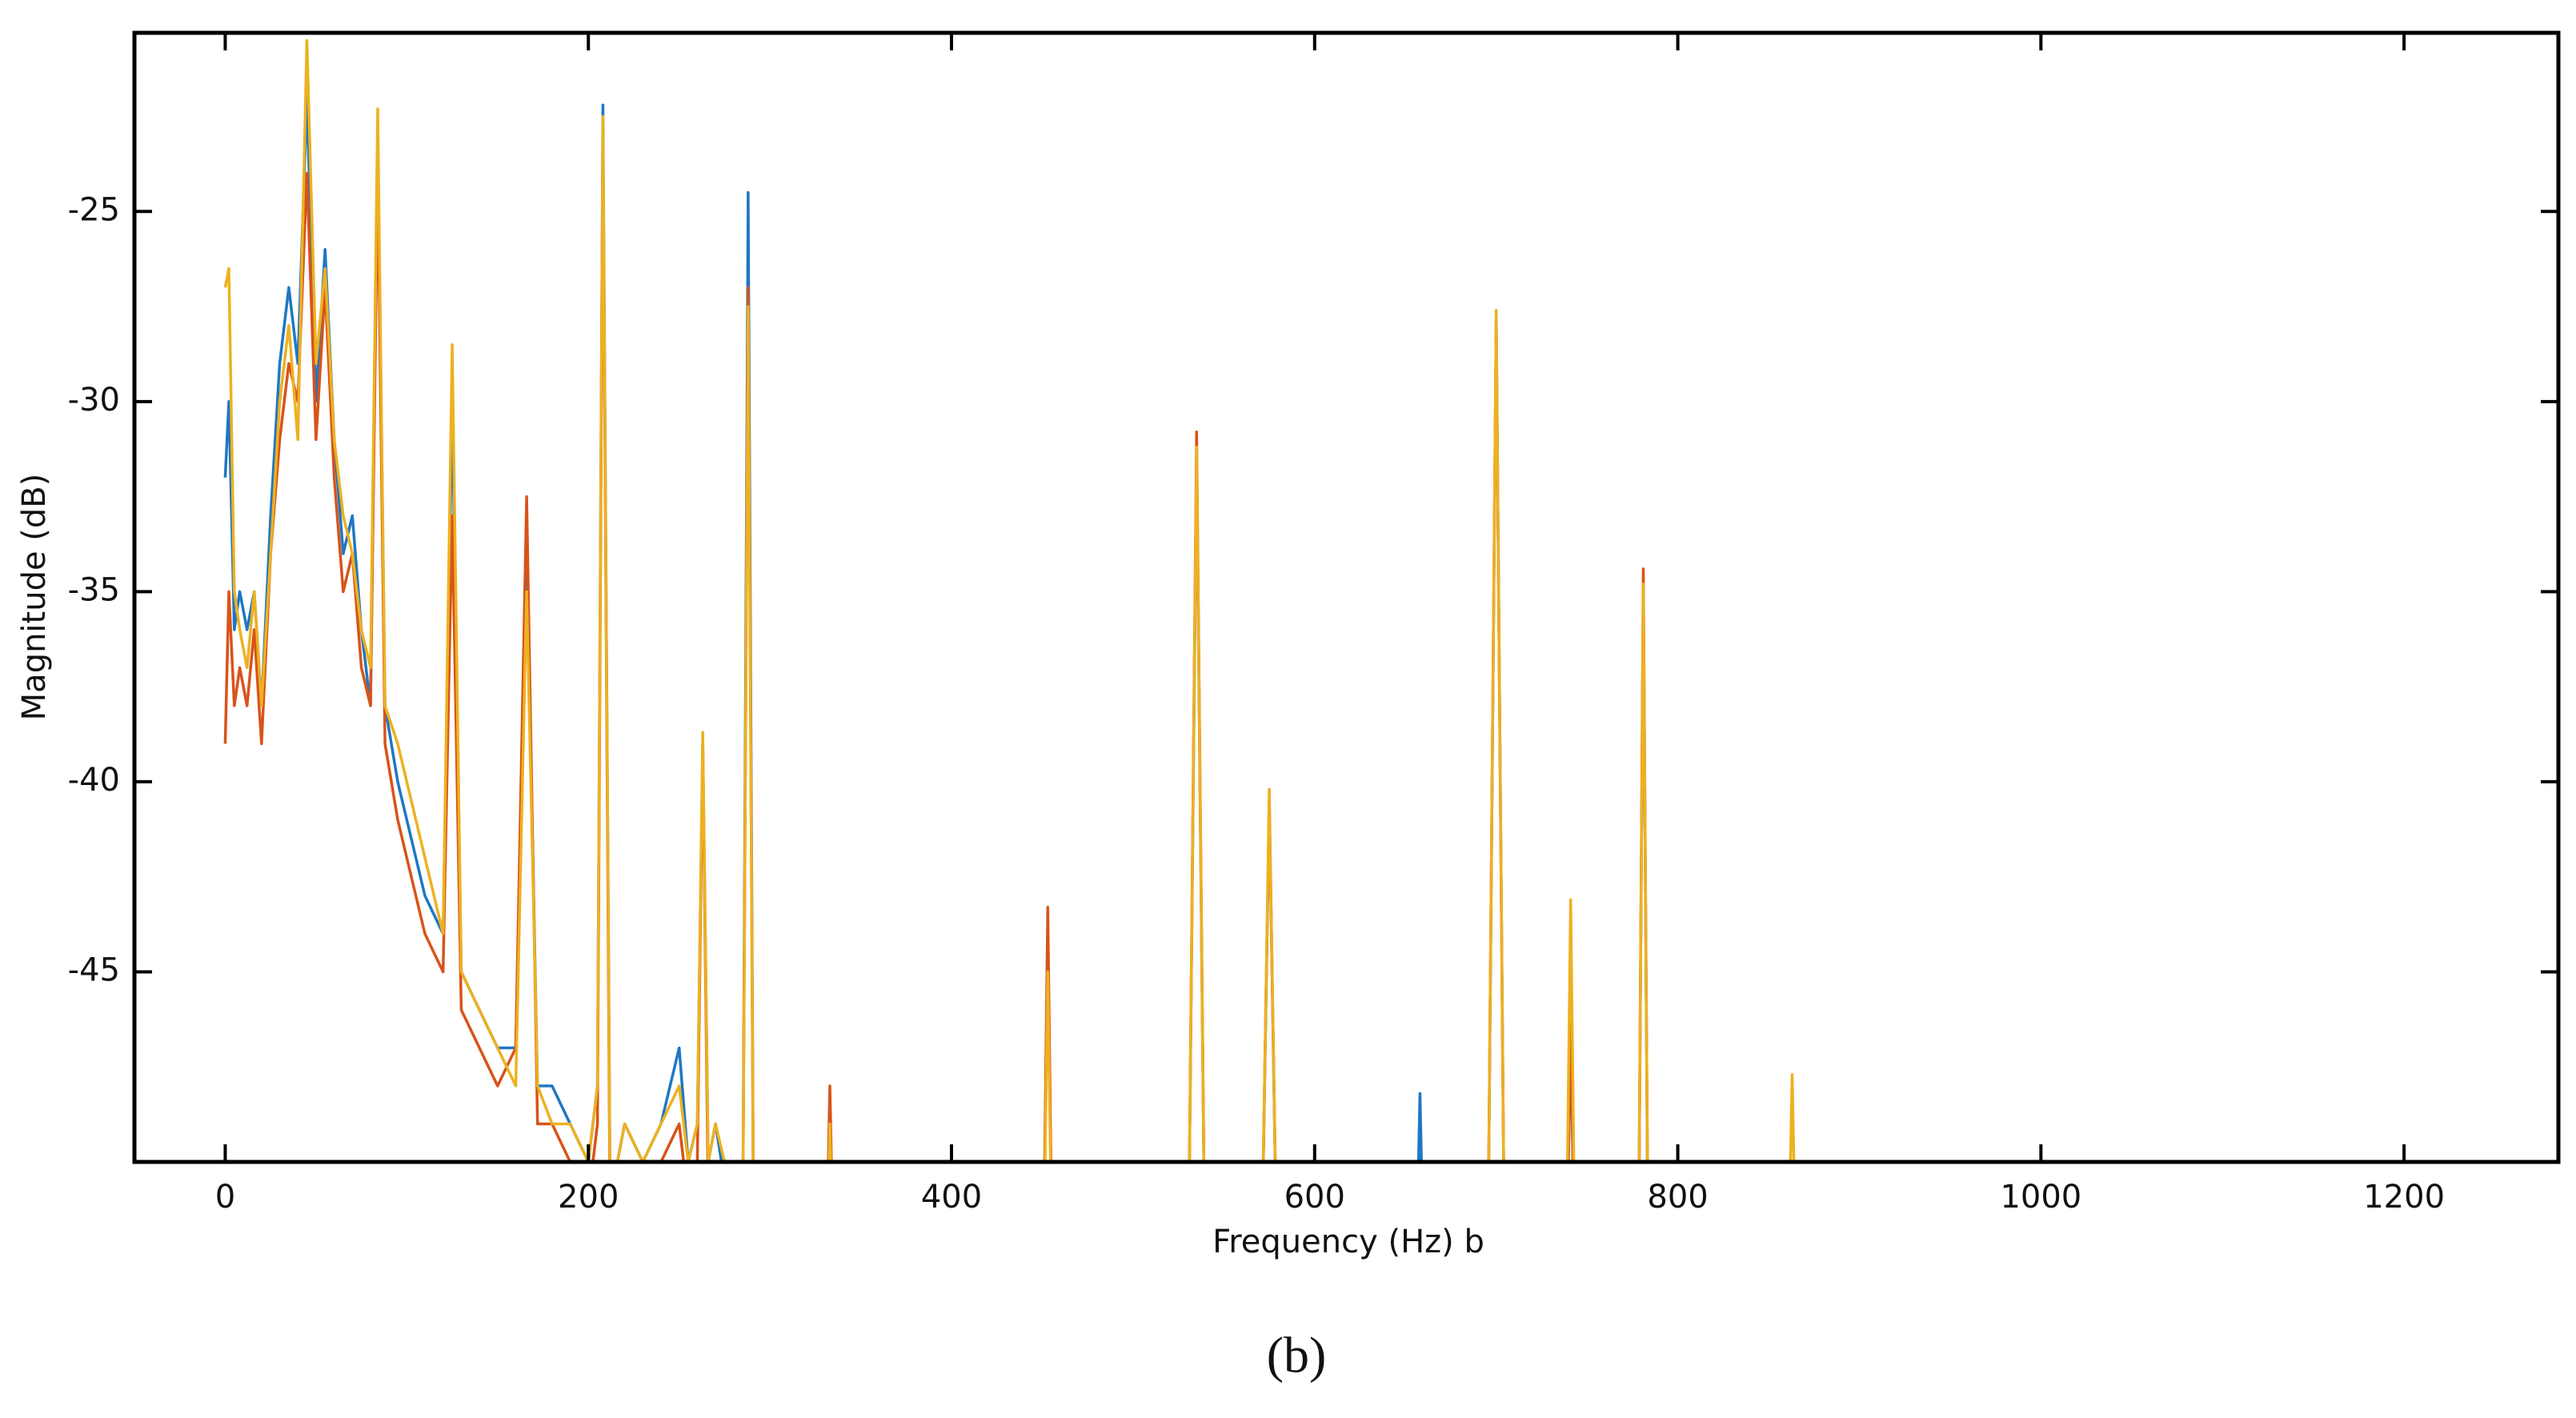 This screenshot has width=2576, height=1418. What do you see at coordinates (1297, 1355) in the screenshot?
I see `caption: (b)` at bounding box center [1297, 1355].